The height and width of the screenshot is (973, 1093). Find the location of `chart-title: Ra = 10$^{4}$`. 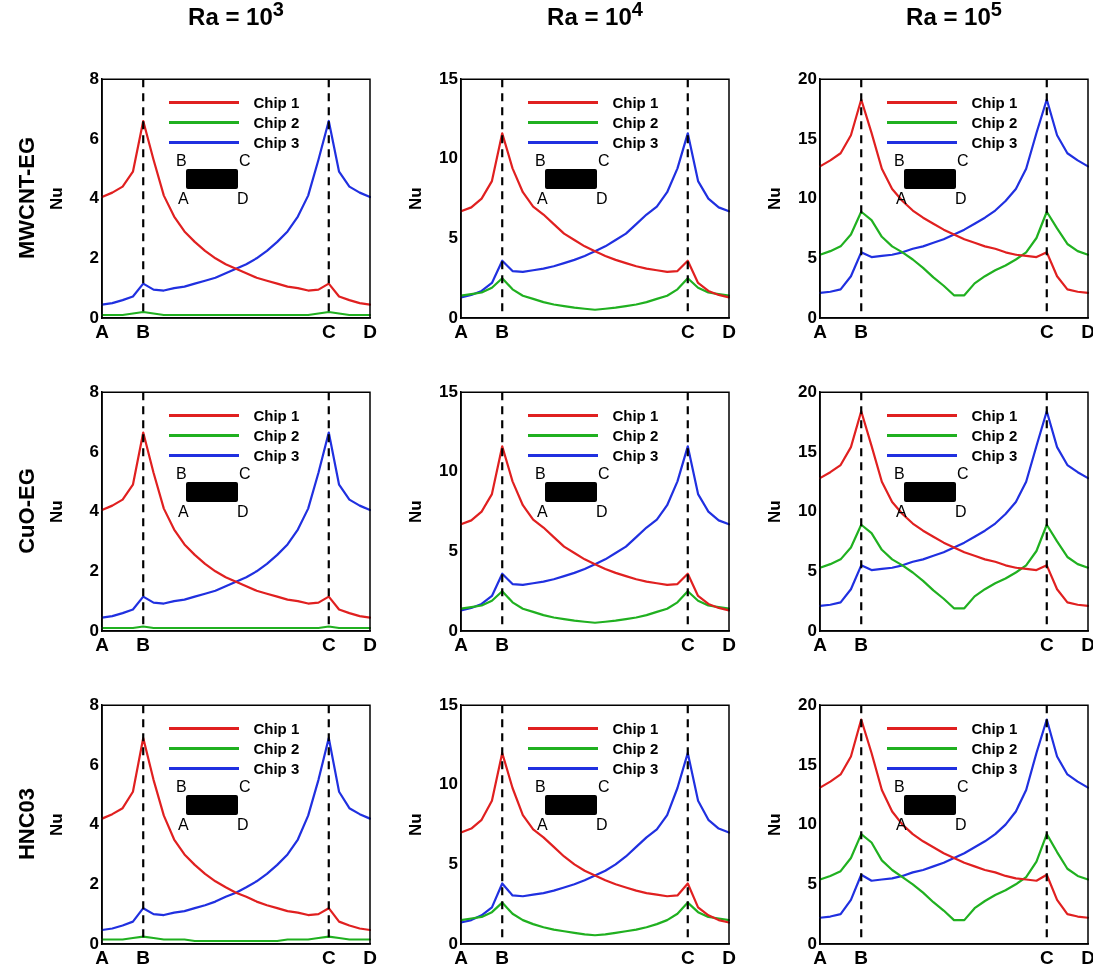

chart-title: Ra = 10$^{4}$ is located at coordinates (595, 15).